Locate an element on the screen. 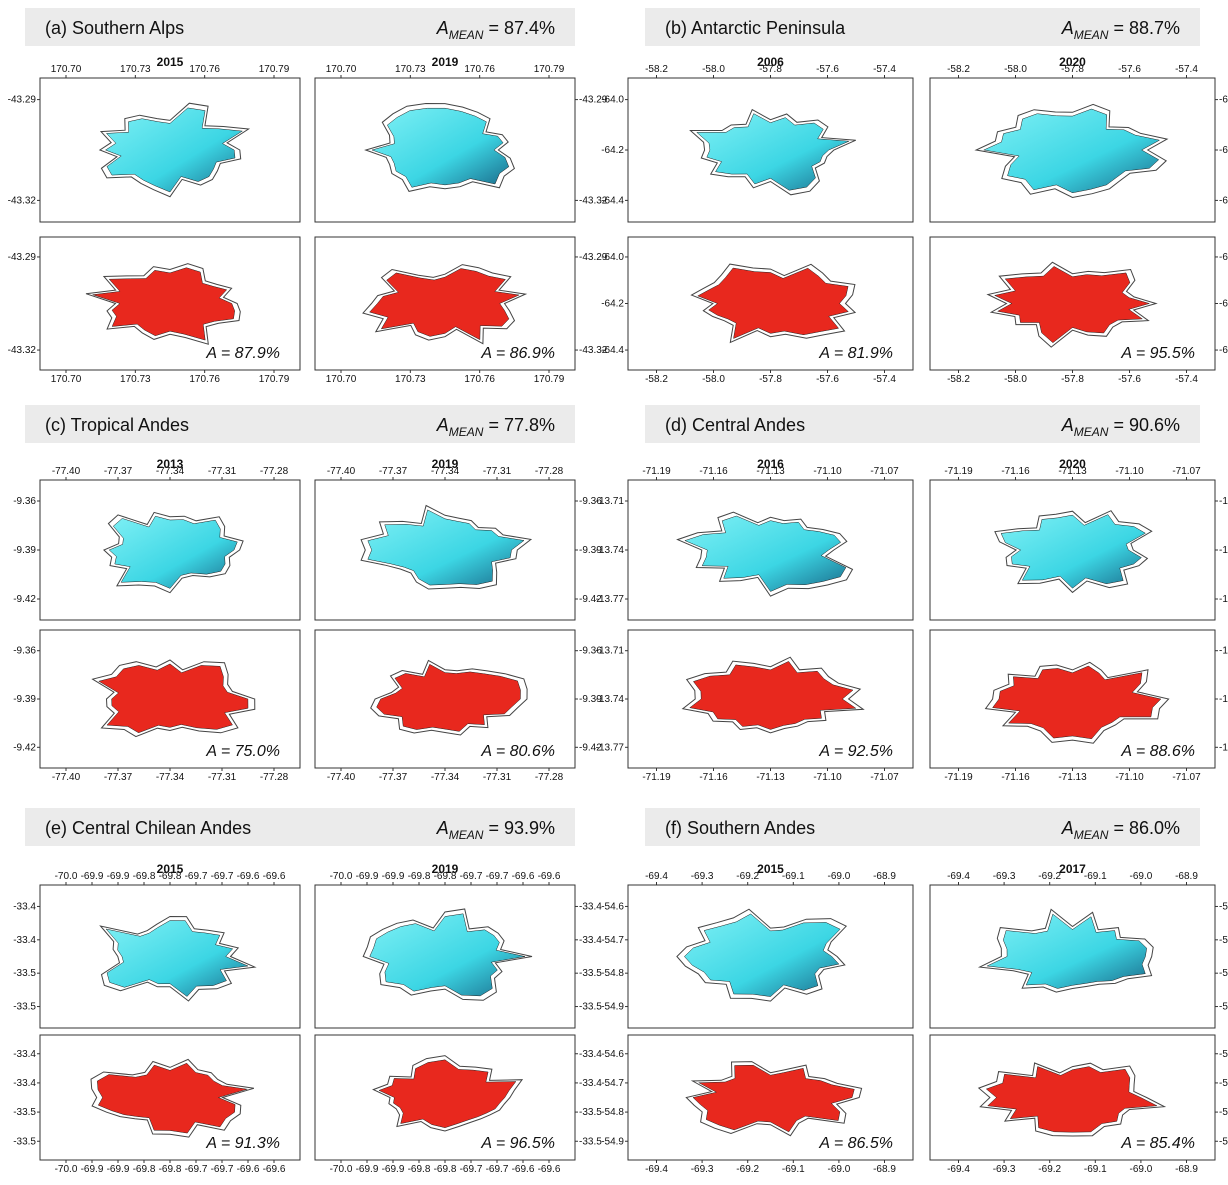 This screenshot has width=1228, height=1185. x-tick-label: -70.0 is located at coordinates (66, 1169).